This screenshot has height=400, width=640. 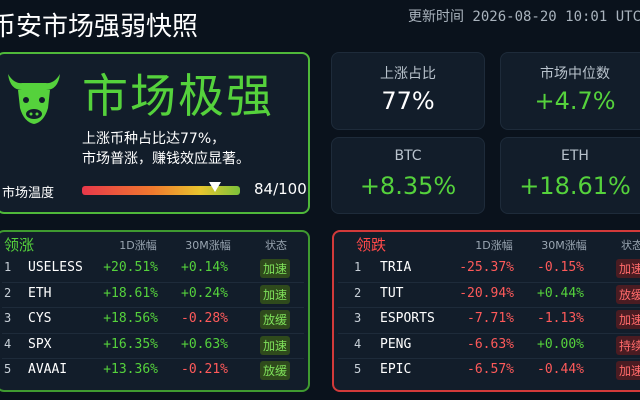 What do you see at coordinates (524, 17) in the screenshot?
I see `update-time: 更新时间 2026-08-20 10:01 UTC` at bounding box center [524, 17].